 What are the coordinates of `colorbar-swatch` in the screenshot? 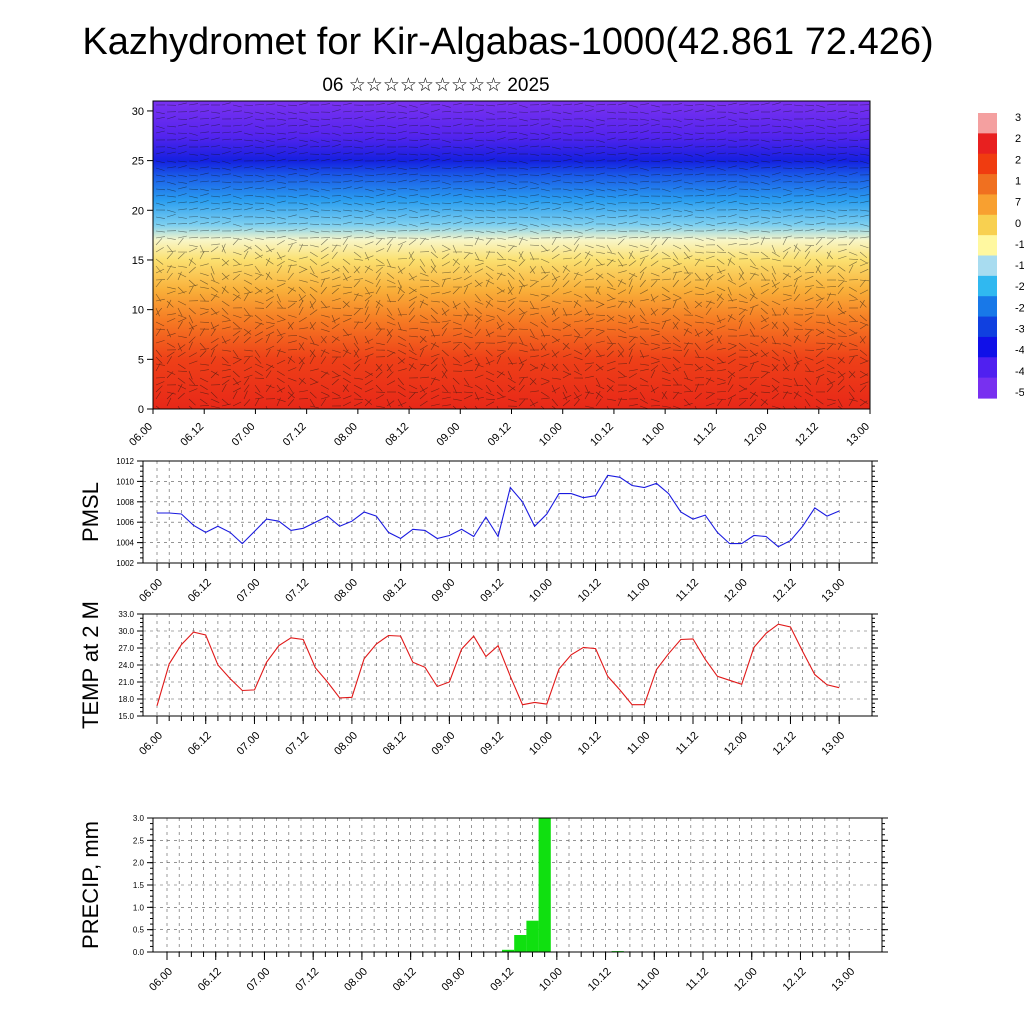 It's located at (987, 368).